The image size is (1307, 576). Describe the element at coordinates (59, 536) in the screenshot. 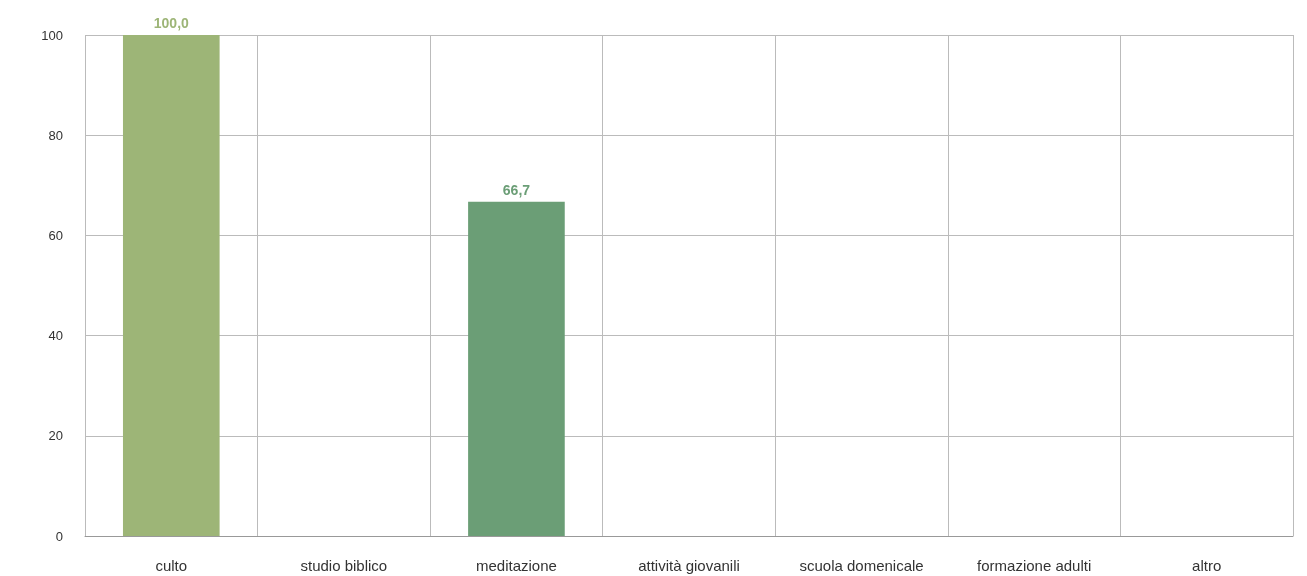

I see `y-tick-label: 0` at that location.